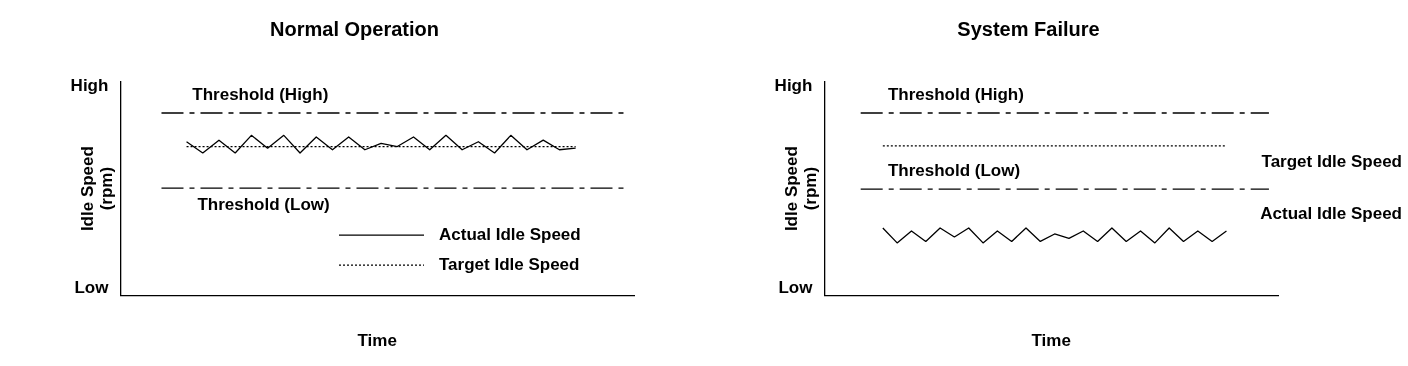 The width and height of the screenshot is (1408, 366). What do you see at coordinates (1331, 162) in the screenshot?
I see `text: Target Idle Speed` at bounding box center [1331, 162].